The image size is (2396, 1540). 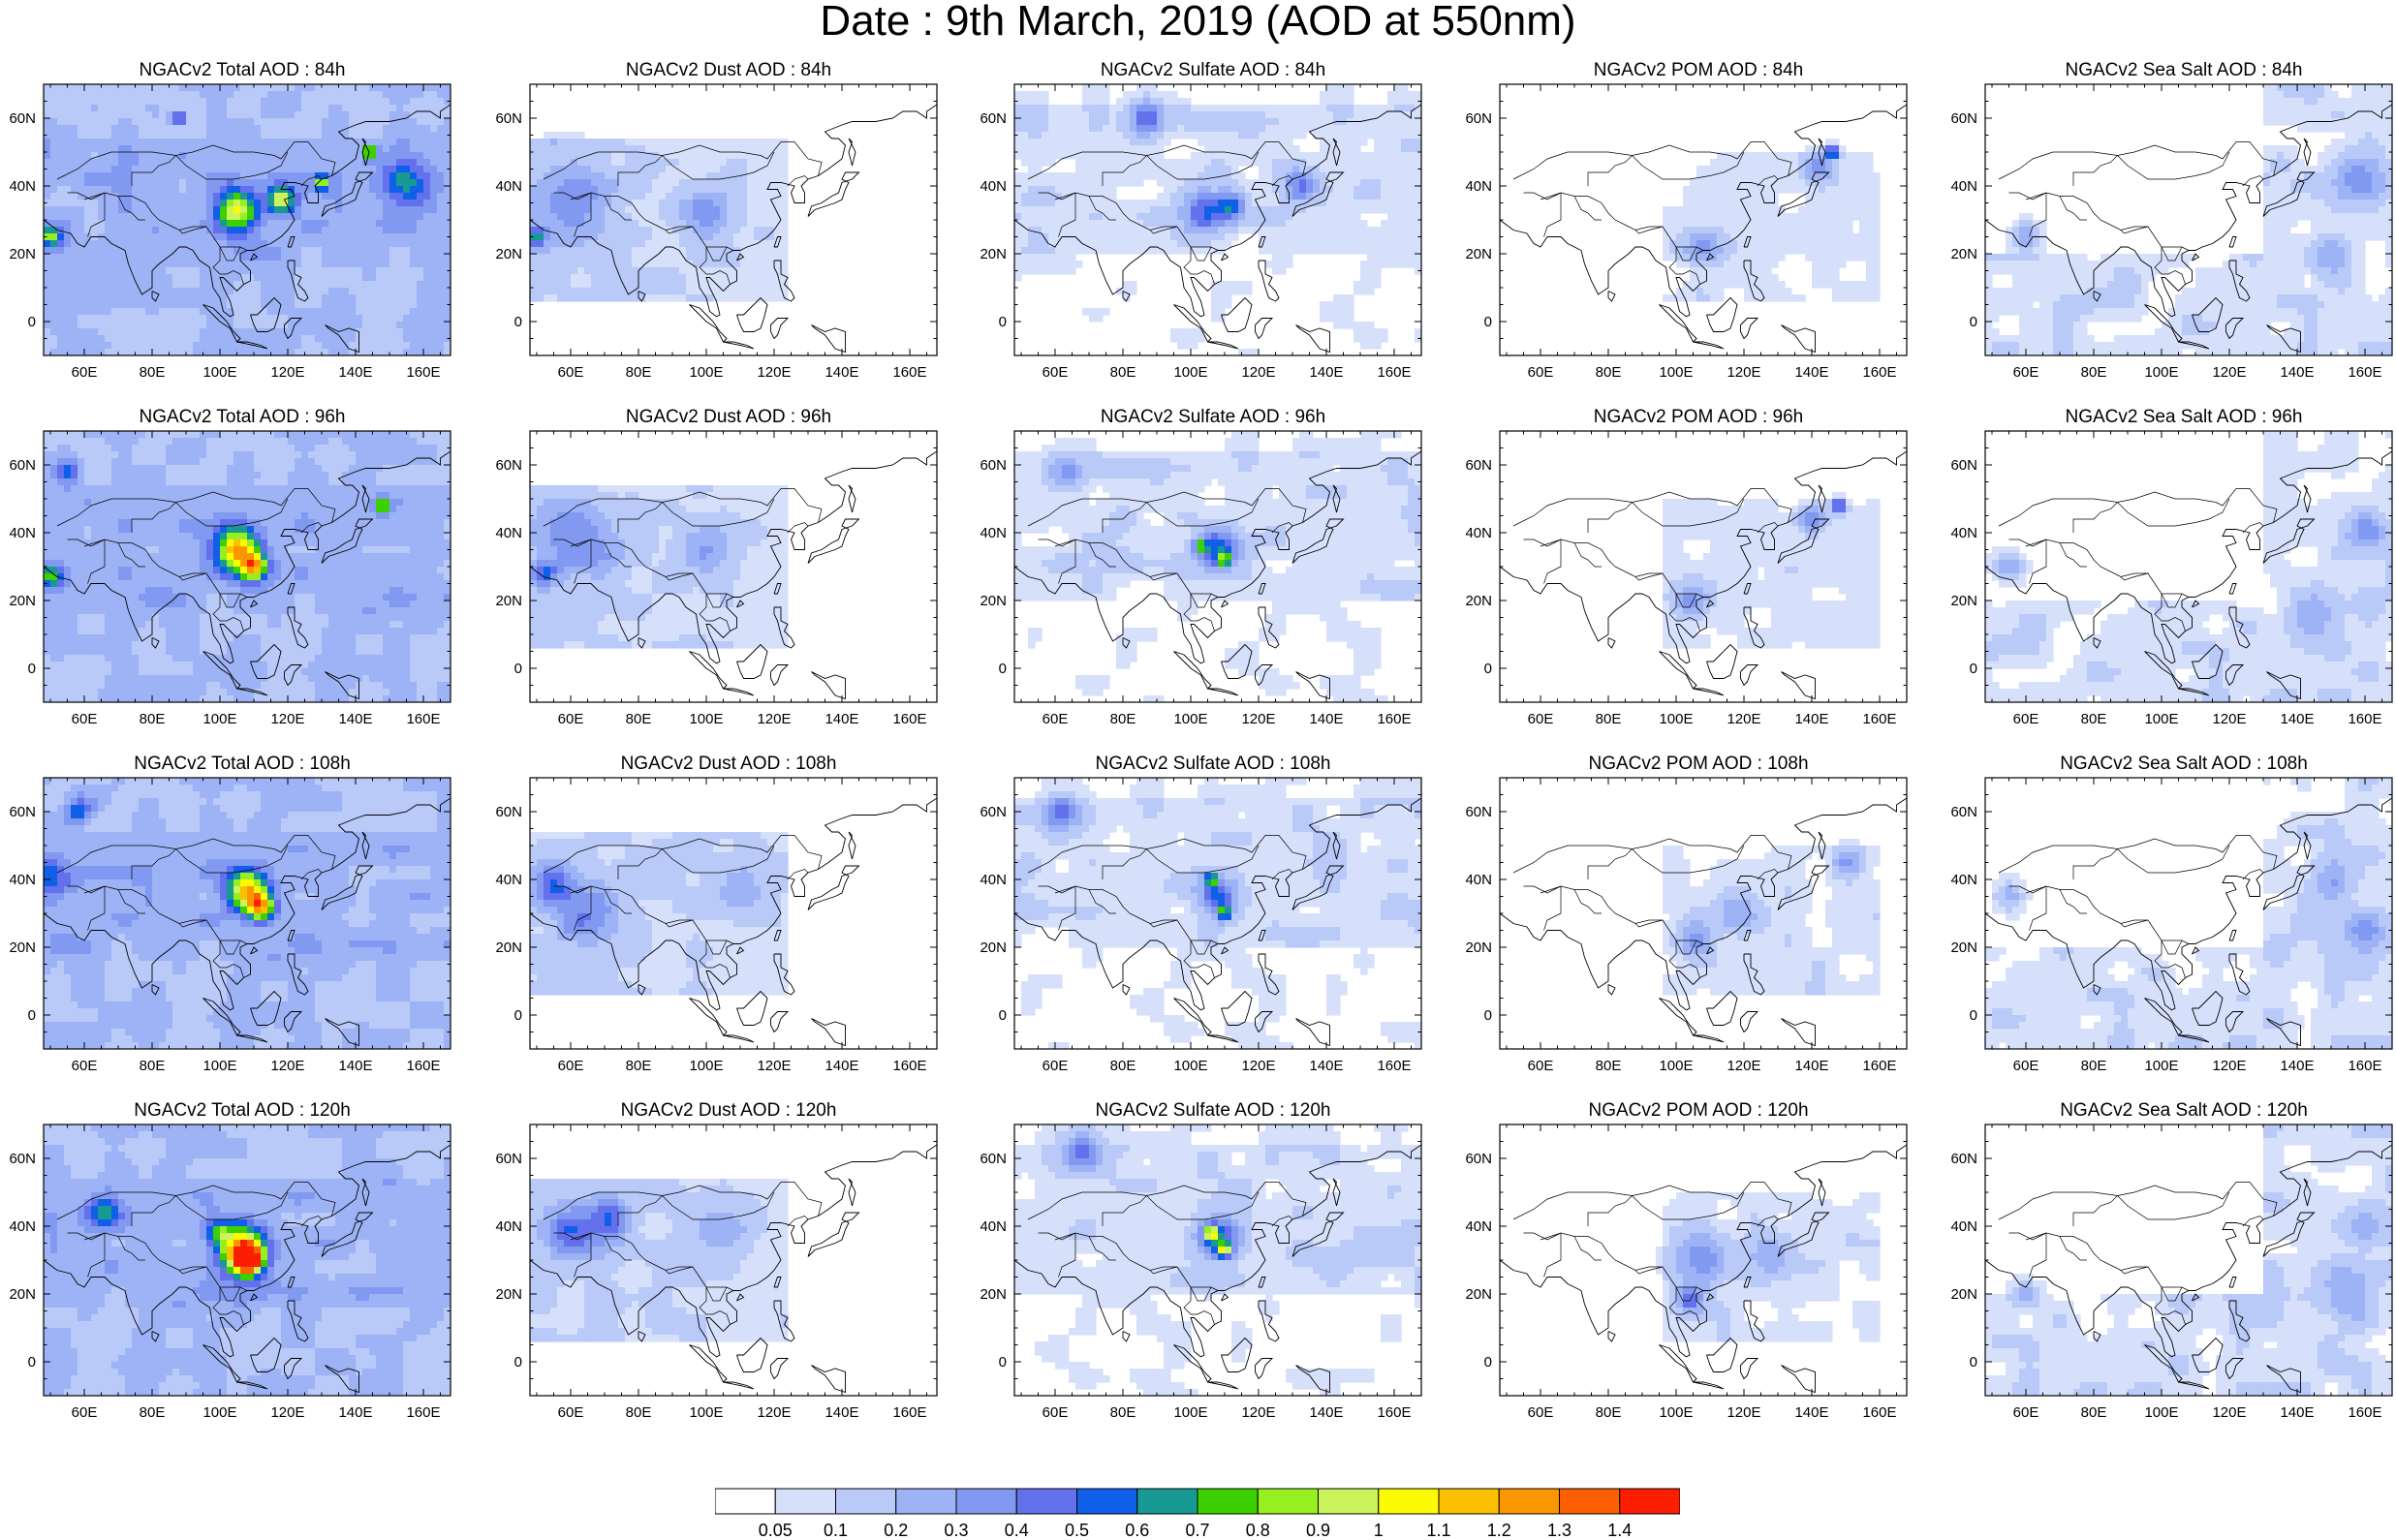 What do you see at coordinates (2169, 71) in the screenshot?
I see `panel-title: NGACv2 Sea Salt AOD : 84h` at bounding box center [2169, 71].